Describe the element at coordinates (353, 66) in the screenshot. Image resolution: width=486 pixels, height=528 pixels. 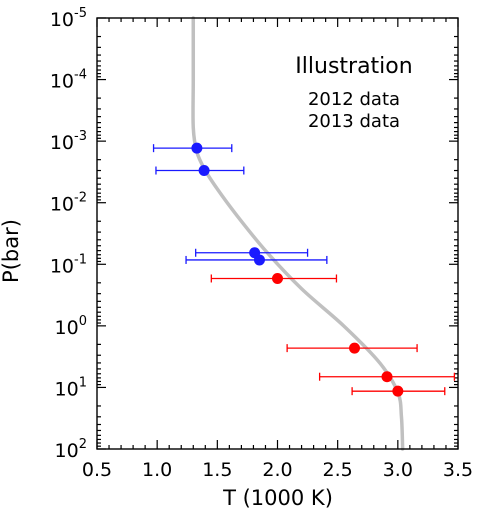
I see `legend-title: Illustration` at that location.